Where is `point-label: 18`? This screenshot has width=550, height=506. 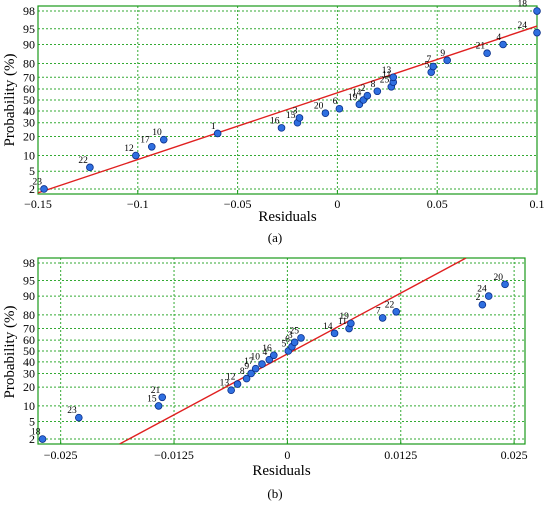 point-label: 18 is located at coordinates (36, 433).